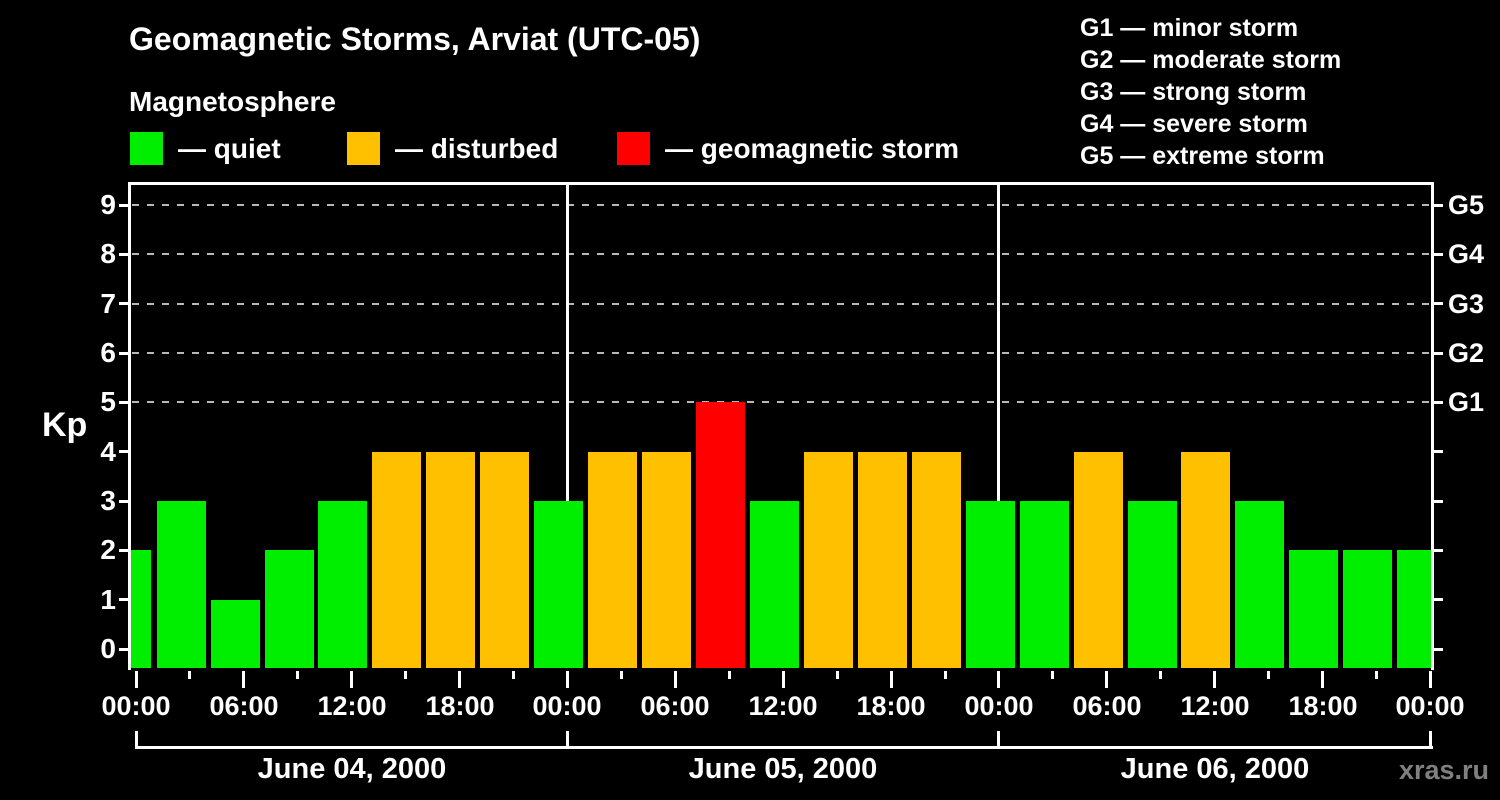  Describe the element at coordinates (352, 769) in the screenshot. I see `day-label: June 04, 2000` at that location.